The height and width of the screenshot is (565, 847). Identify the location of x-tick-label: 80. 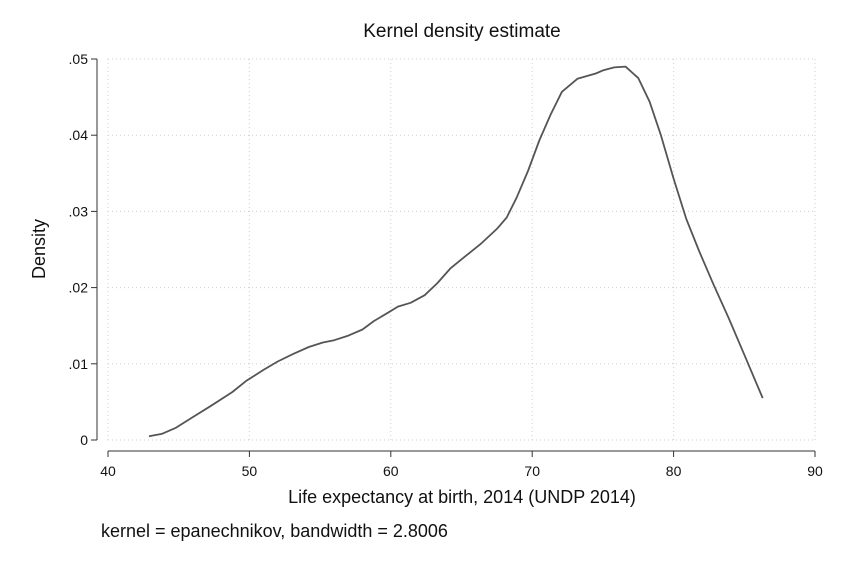
(674, 471).